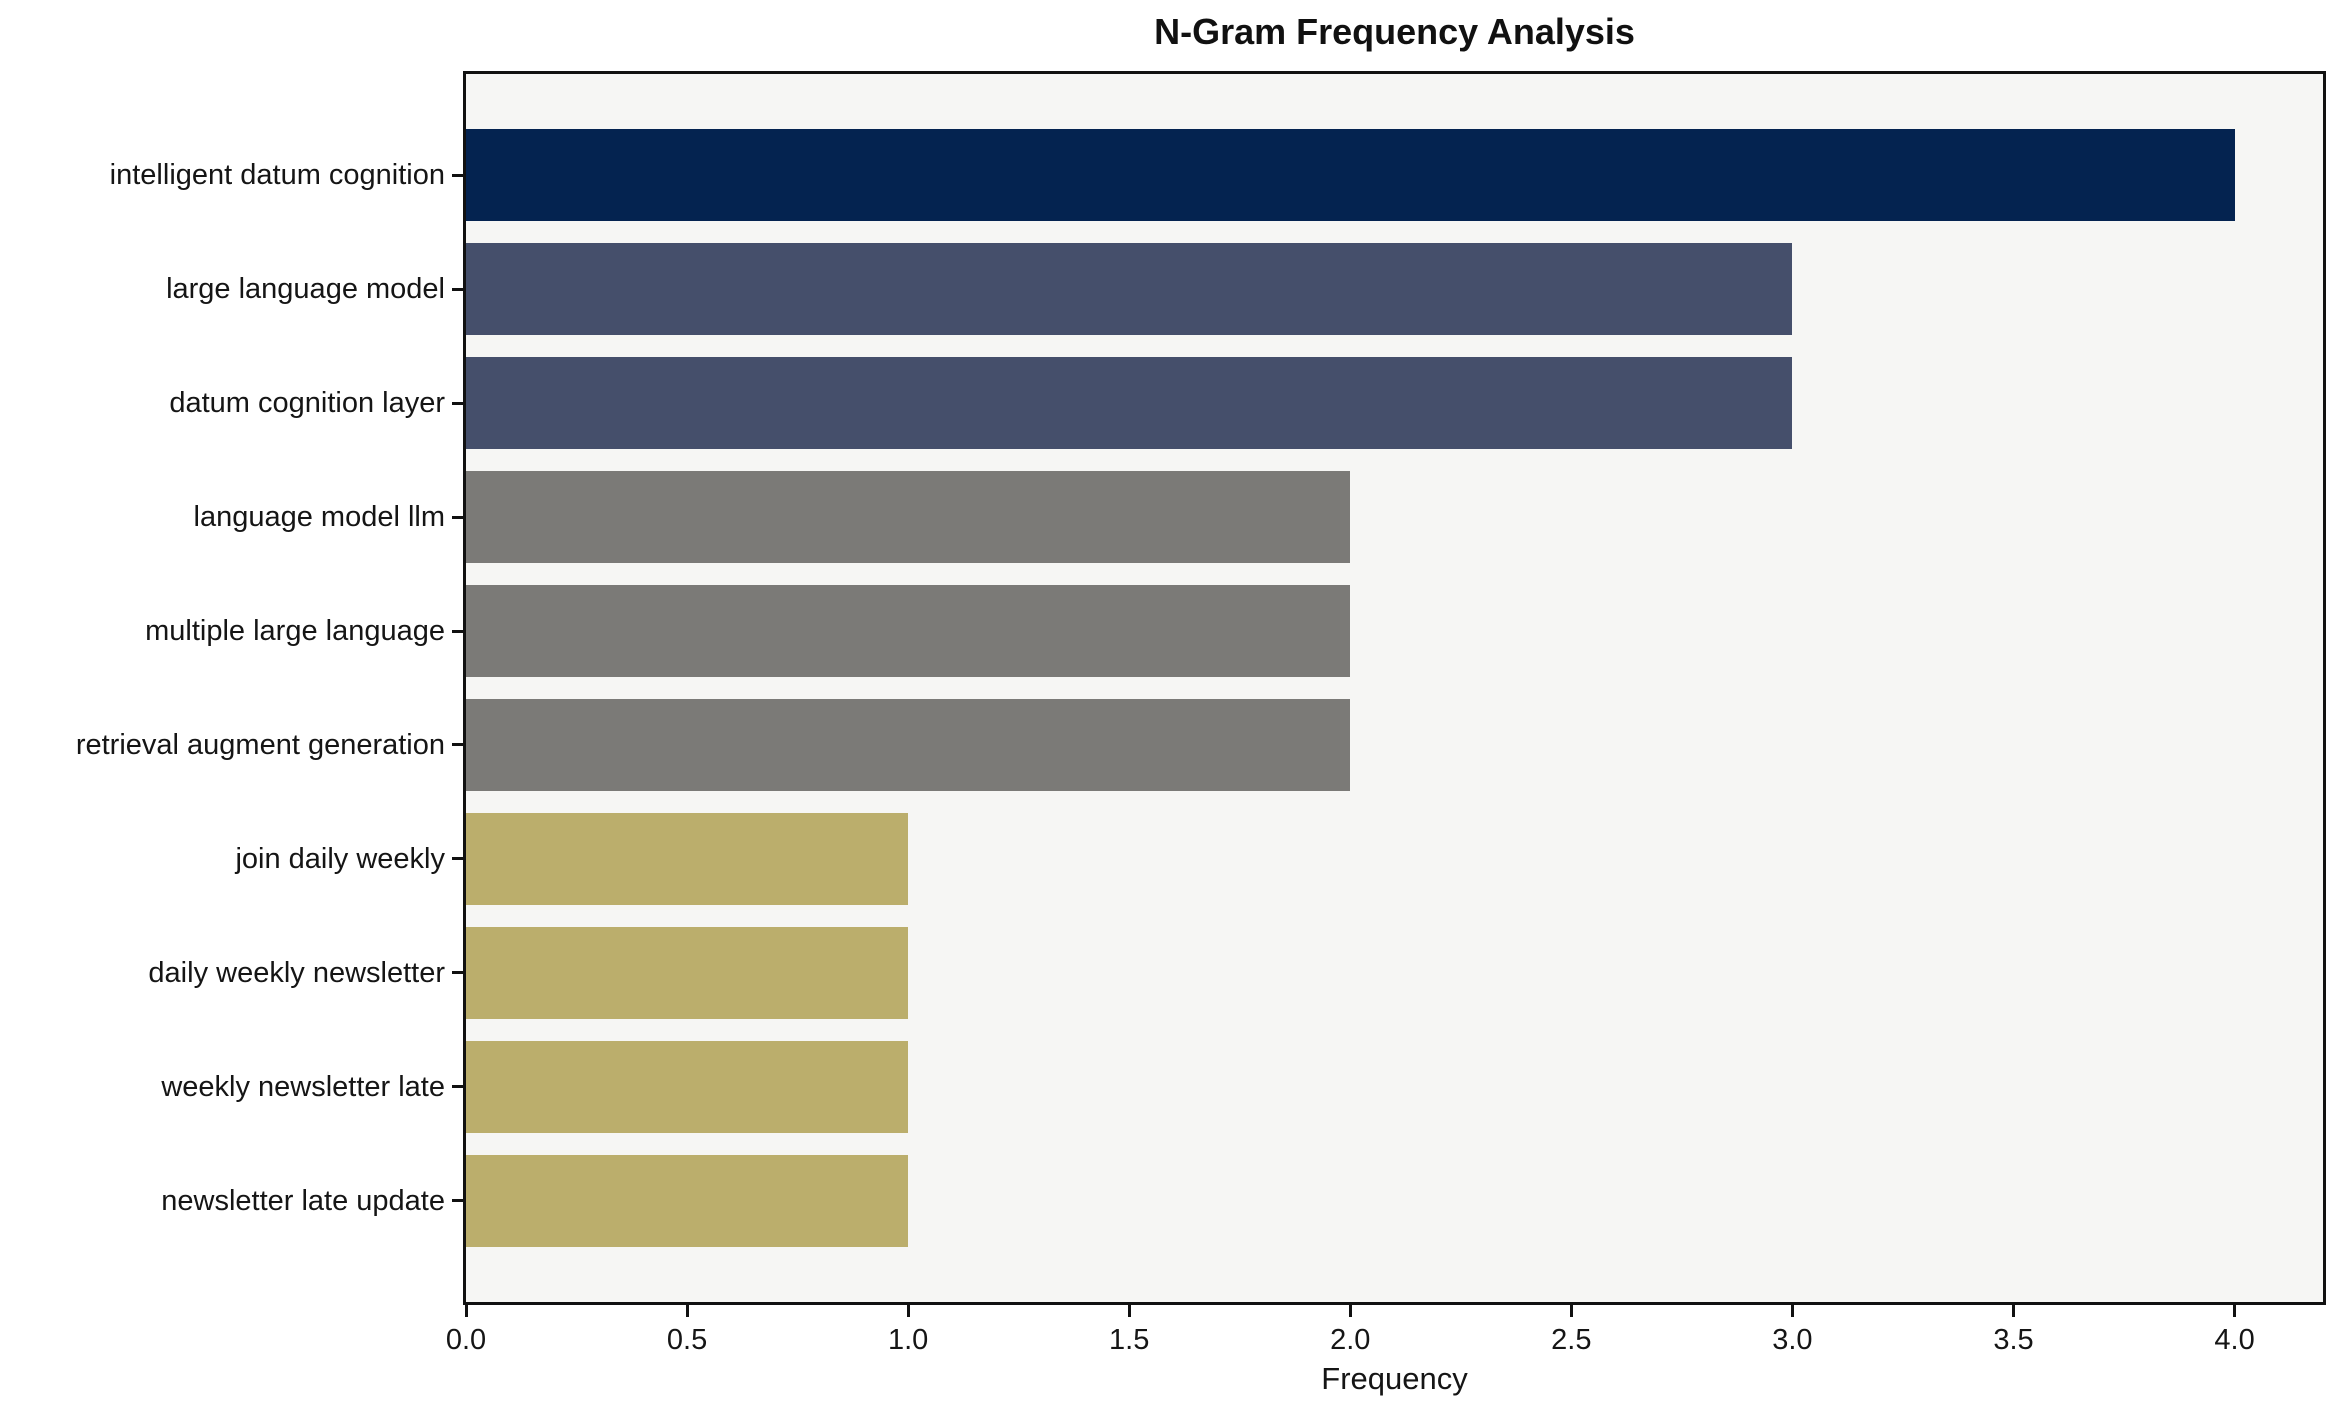 Image resolution: width=2344 pixels, height=1414 pixels. Describe the element at coordinates (307, 403) in the screenshot. I see `y-tick-label: datum cognition layer` at that location.